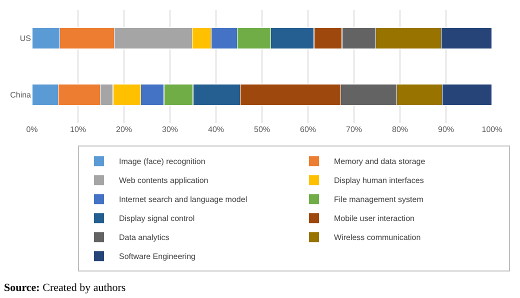 The image size is (520, 298). Describe the element at coordinates (262, 129) in the screenshot. I see `x-tick-label: 50%` at that location.